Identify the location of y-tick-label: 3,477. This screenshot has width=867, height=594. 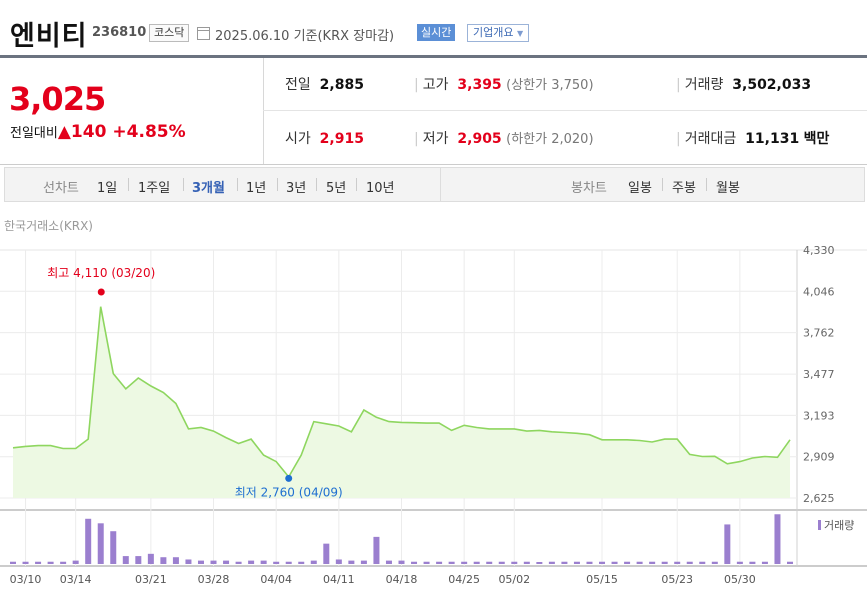
(819, 374).